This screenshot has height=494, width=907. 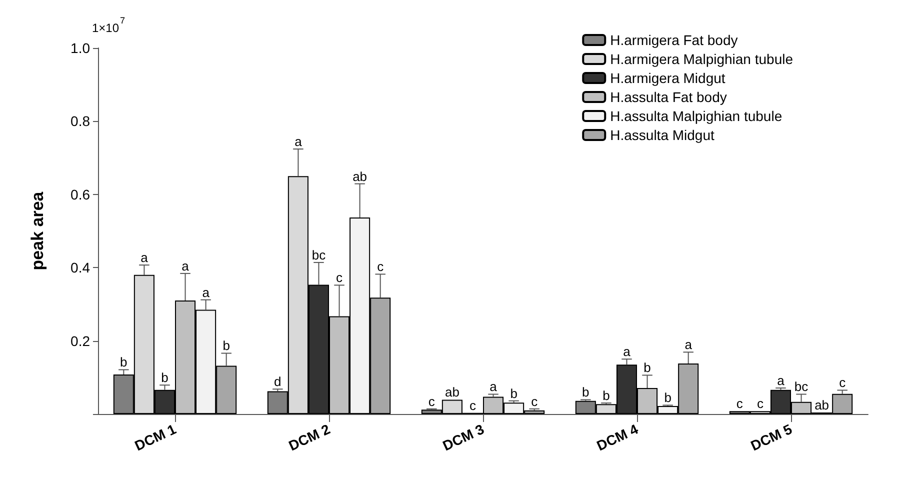 I want to click on legend-label: H.assulta Fat body, so click(x=668, y=97).